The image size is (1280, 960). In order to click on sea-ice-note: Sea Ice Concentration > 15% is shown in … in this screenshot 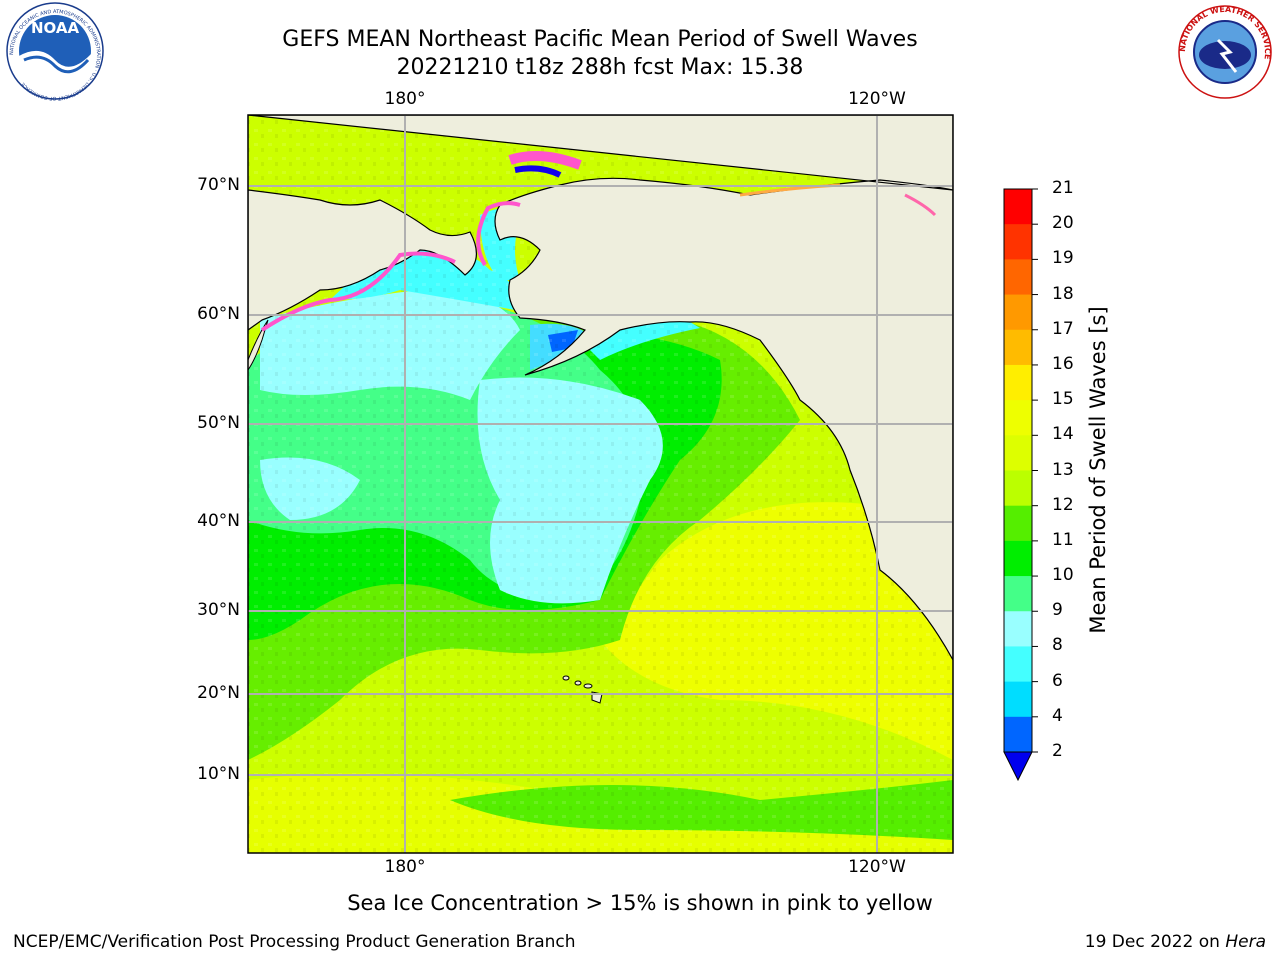, I will do `click(640, 903)`.